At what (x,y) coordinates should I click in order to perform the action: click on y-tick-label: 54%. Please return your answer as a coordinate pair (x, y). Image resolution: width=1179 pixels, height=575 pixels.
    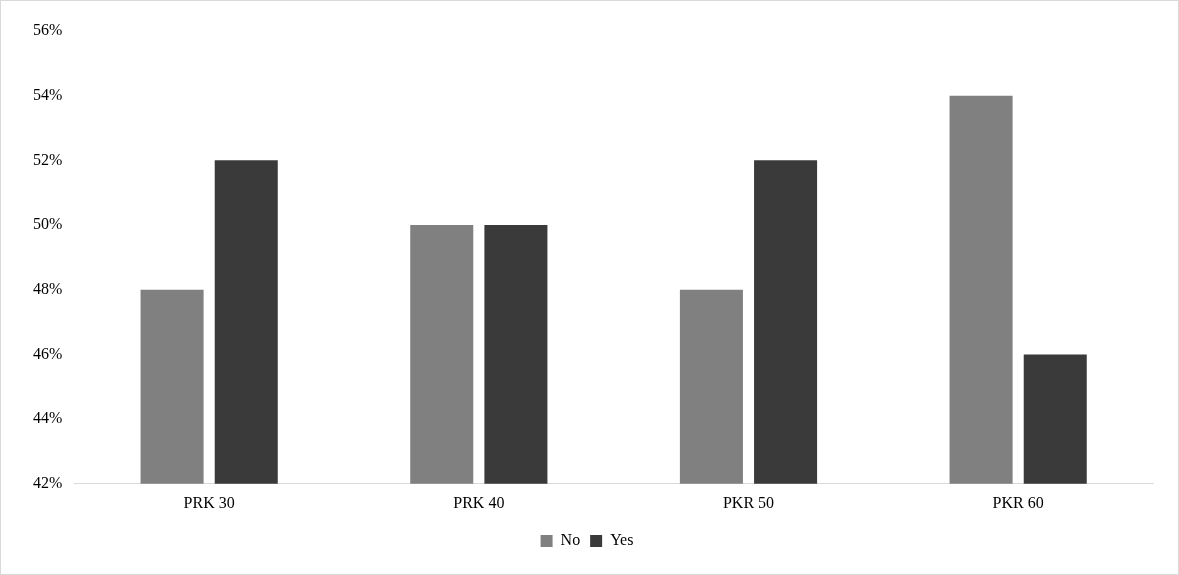
    Looking at the image, I should click on (48, 94).